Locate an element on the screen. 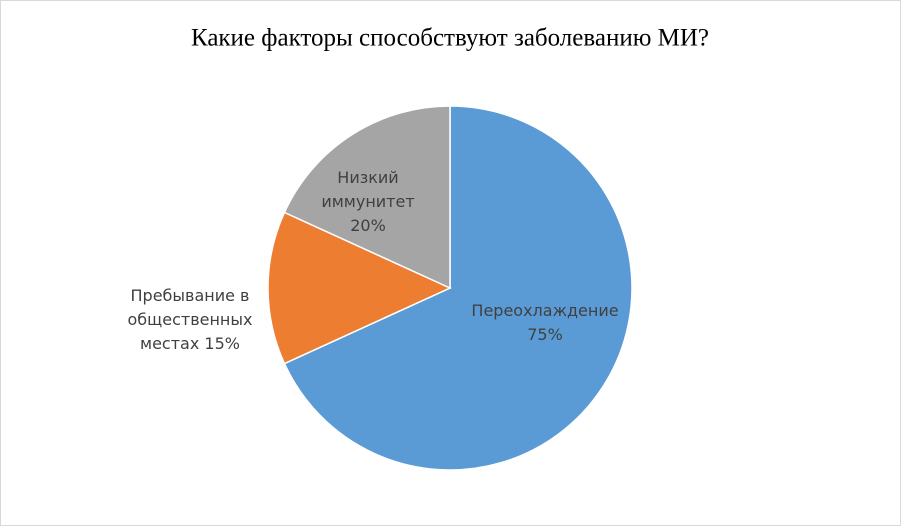  label-category: Переохлаждение is located at coordinates (545, 310).